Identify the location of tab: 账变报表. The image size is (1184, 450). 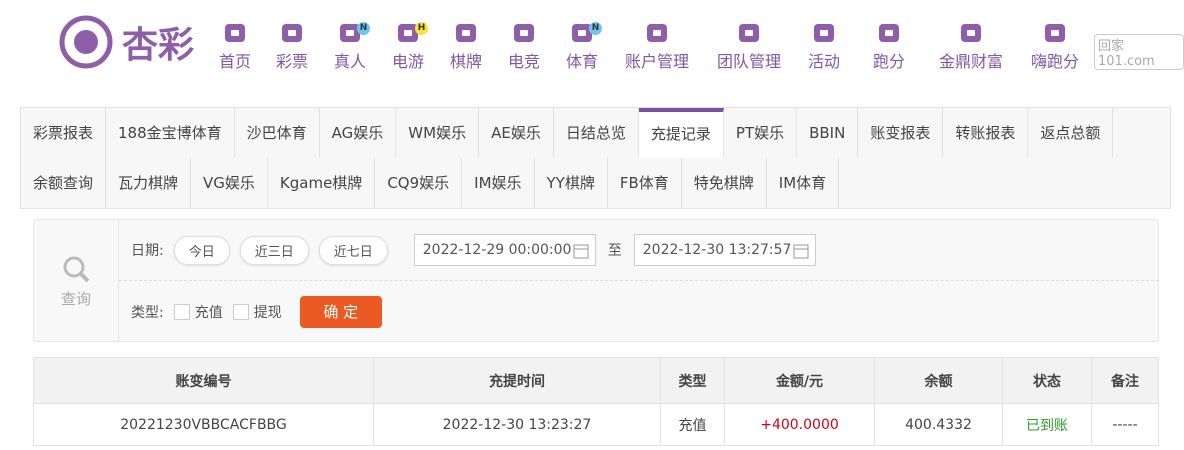
(901, 133).